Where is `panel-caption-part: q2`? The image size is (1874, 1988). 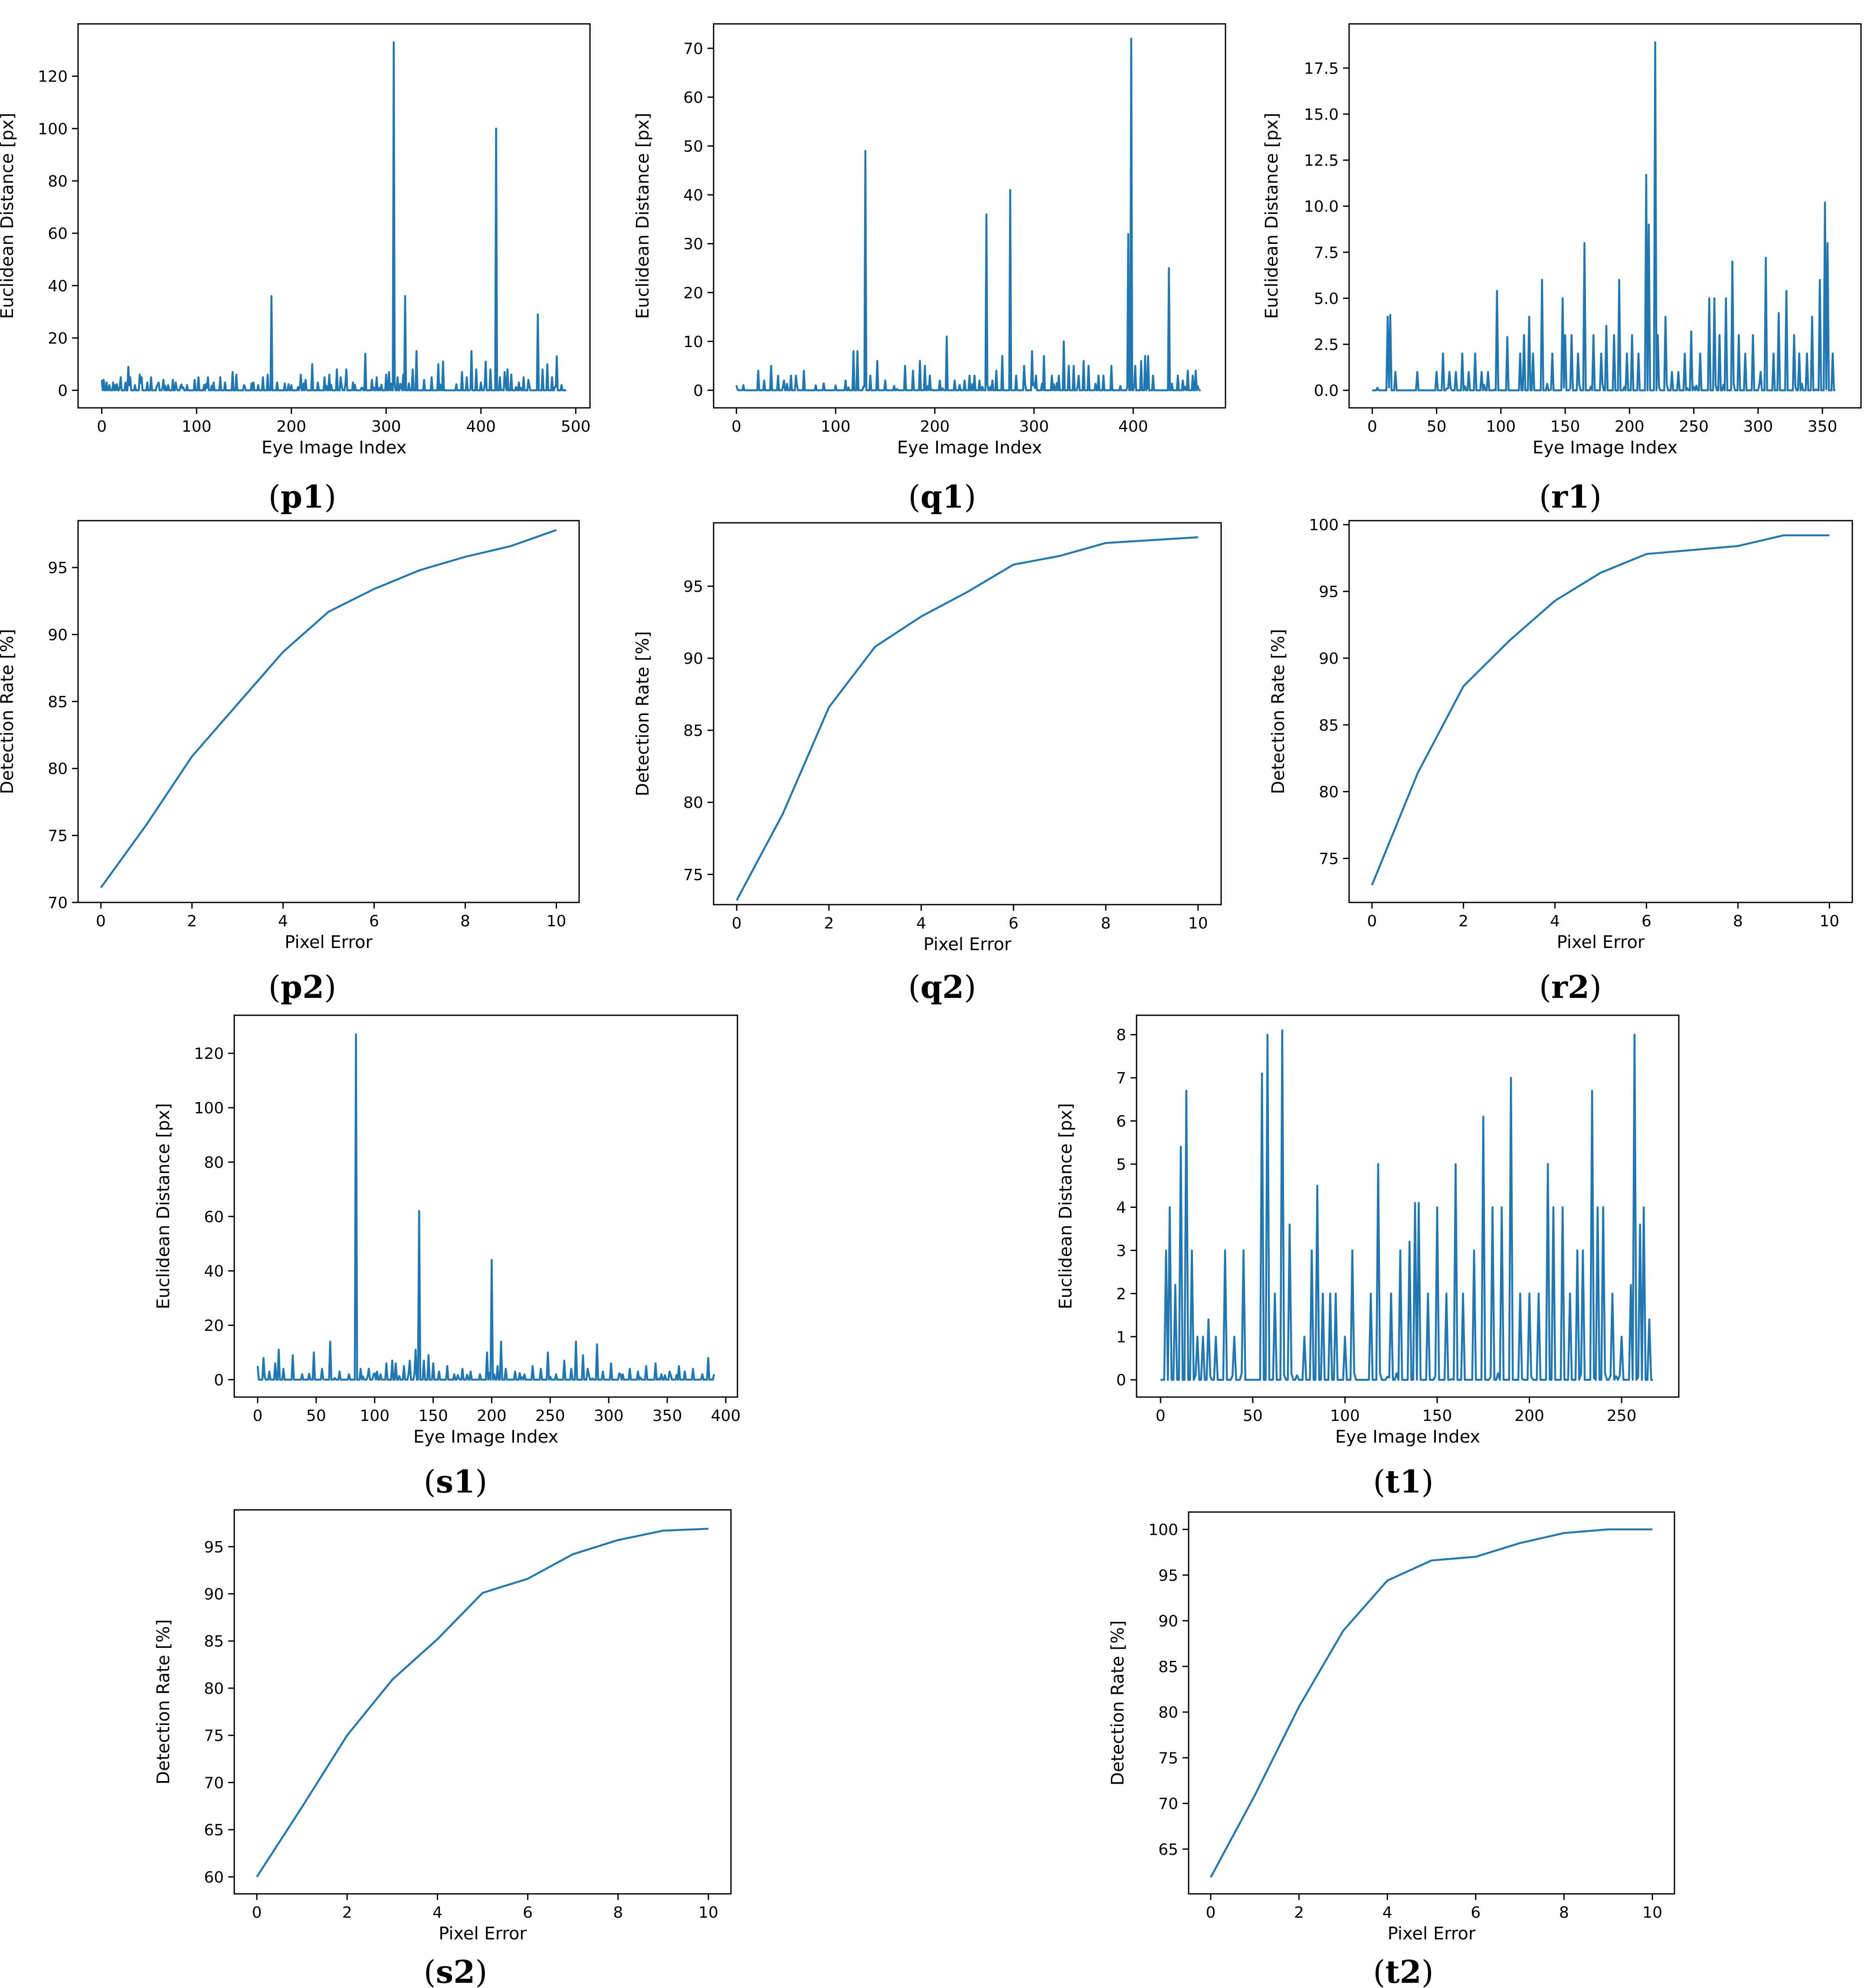
panel-caption-part: q2 is located at coordinates (942, 986).